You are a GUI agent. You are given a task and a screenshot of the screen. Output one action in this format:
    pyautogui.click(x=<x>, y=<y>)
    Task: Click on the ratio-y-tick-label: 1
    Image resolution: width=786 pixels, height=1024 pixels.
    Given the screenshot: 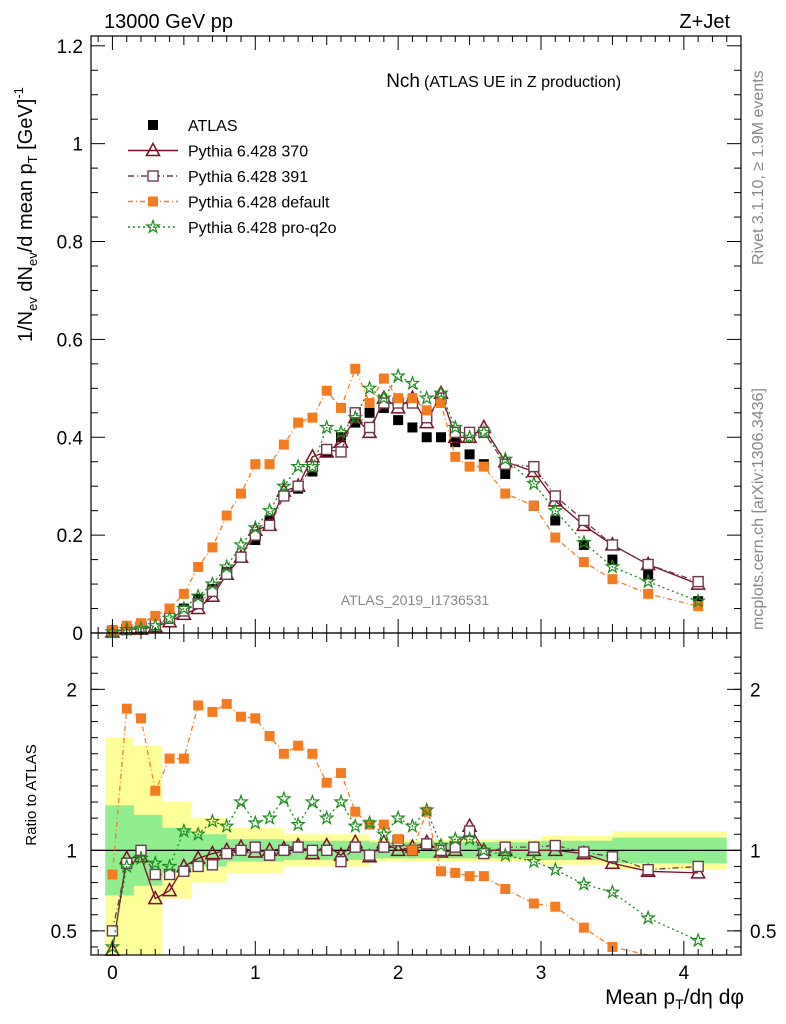 What is the action you would take?
    pyautogui.click(x=71, y=851)
    